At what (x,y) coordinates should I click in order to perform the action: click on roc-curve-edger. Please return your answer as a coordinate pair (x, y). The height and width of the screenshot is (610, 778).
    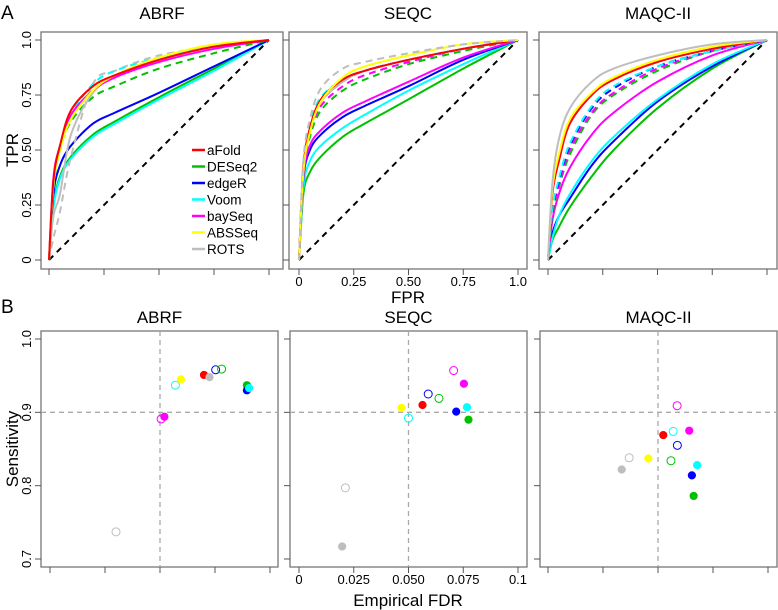
    Looking at the image, I should click on (657, 150).